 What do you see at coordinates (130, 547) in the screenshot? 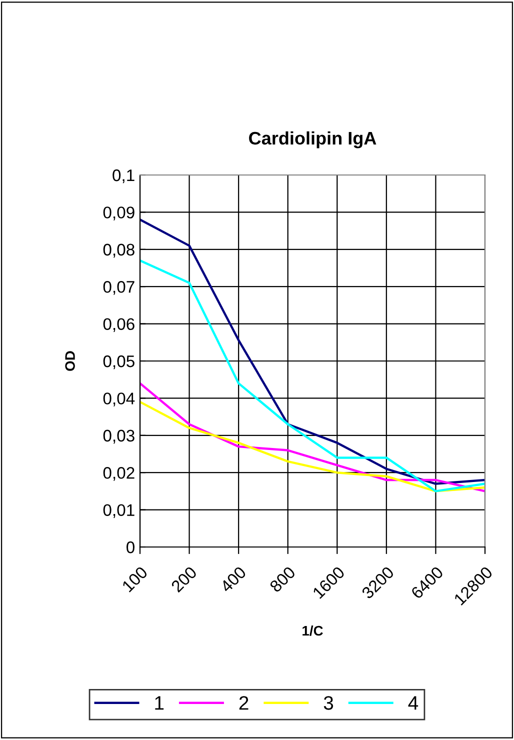
I see `y-tick-label: 0` at bounding box center [130, 547].